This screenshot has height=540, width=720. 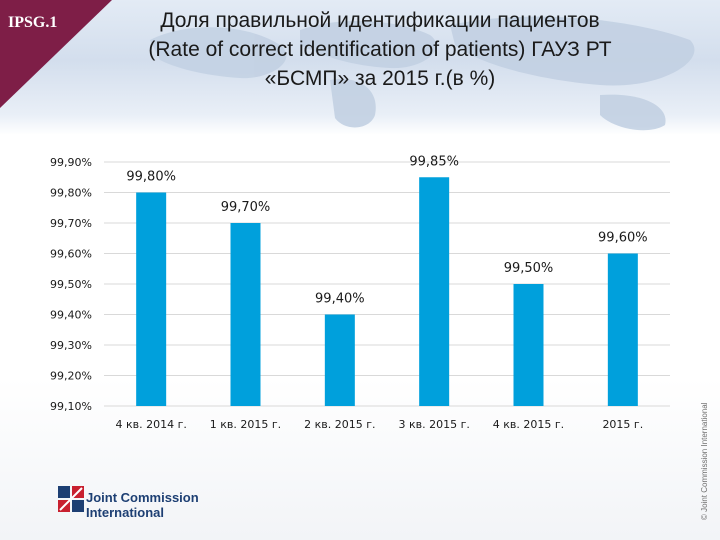 What do you see at coordinates (71, 254) in the screenshot?
I see `y-tick-label: 99,60%` at bounding box center [71, 254].